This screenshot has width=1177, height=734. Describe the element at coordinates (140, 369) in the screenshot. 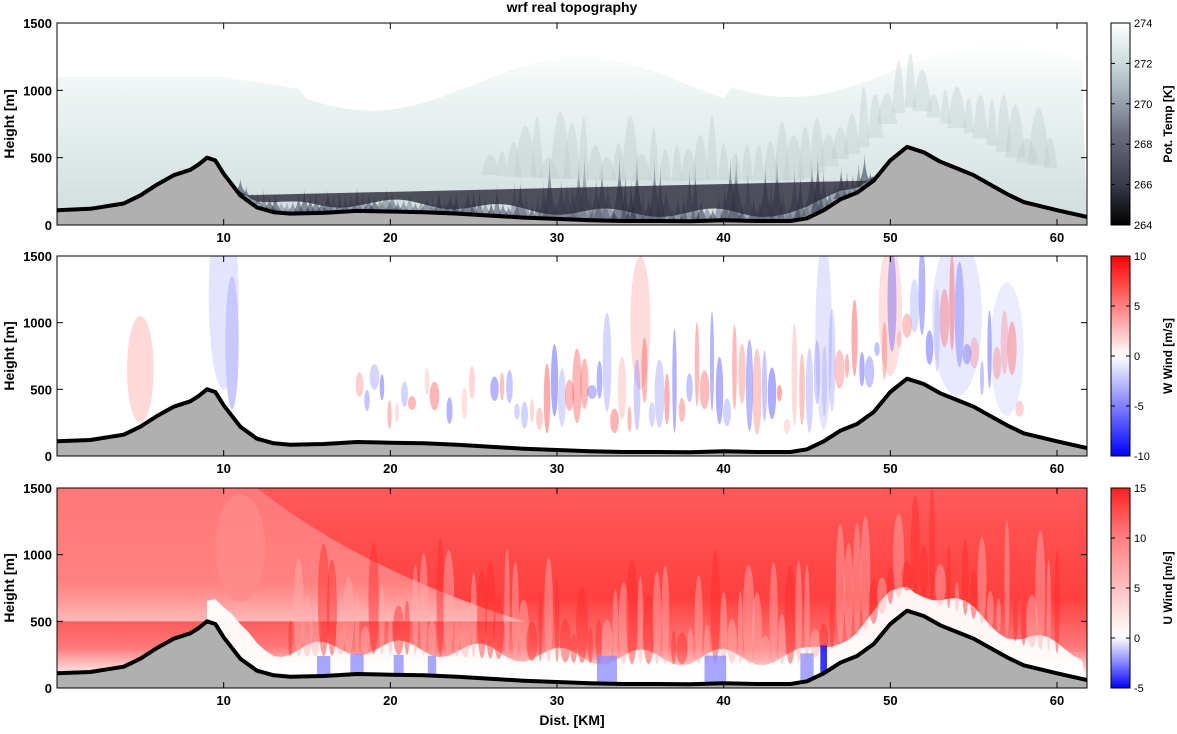

I see `w-wind-blob` at that location.